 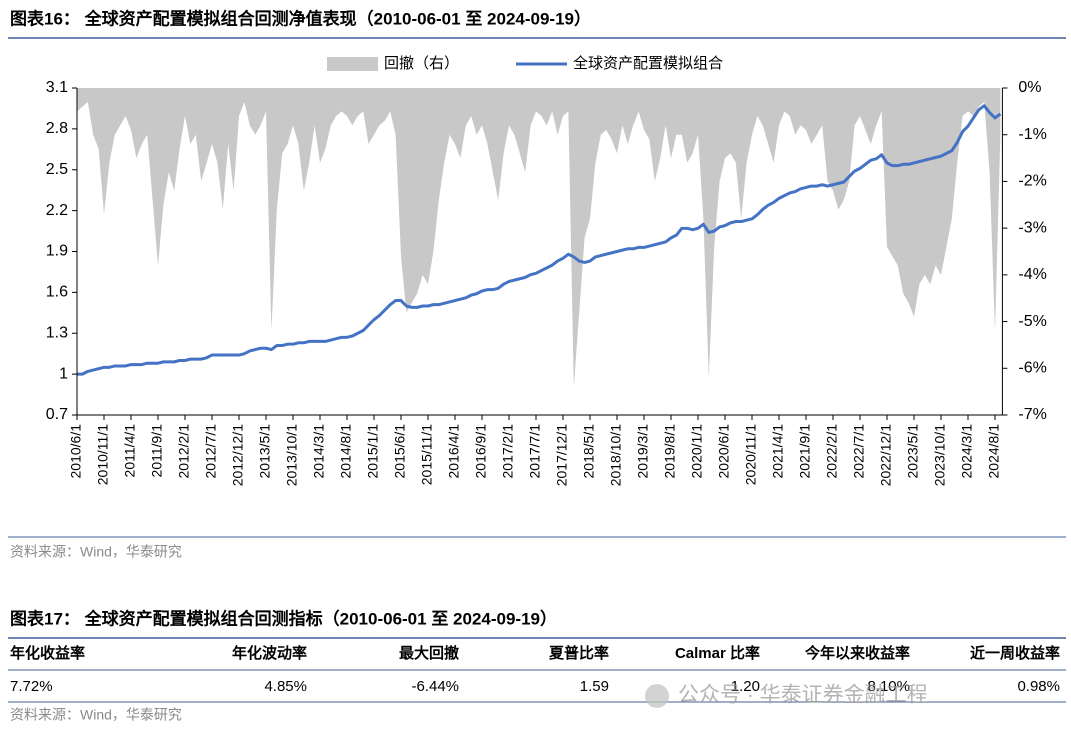 What do you see at coordinates (1032, 134) in the screenshot?
I see `y2-tick-label: -1%` at bounding box center [1032, 134].